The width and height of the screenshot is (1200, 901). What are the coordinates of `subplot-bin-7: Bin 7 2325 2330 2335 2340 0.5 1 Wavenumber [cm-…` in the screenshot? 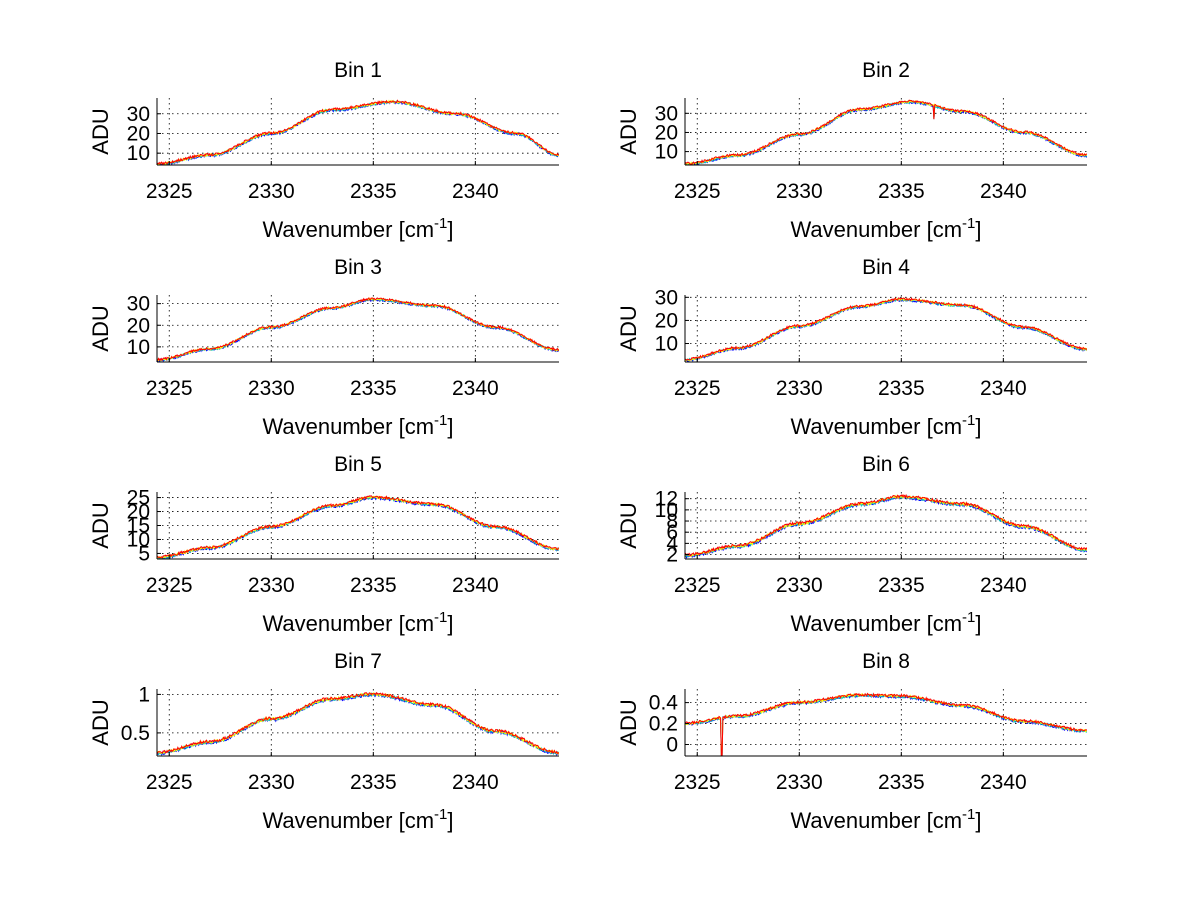 It's located at (323, 741).